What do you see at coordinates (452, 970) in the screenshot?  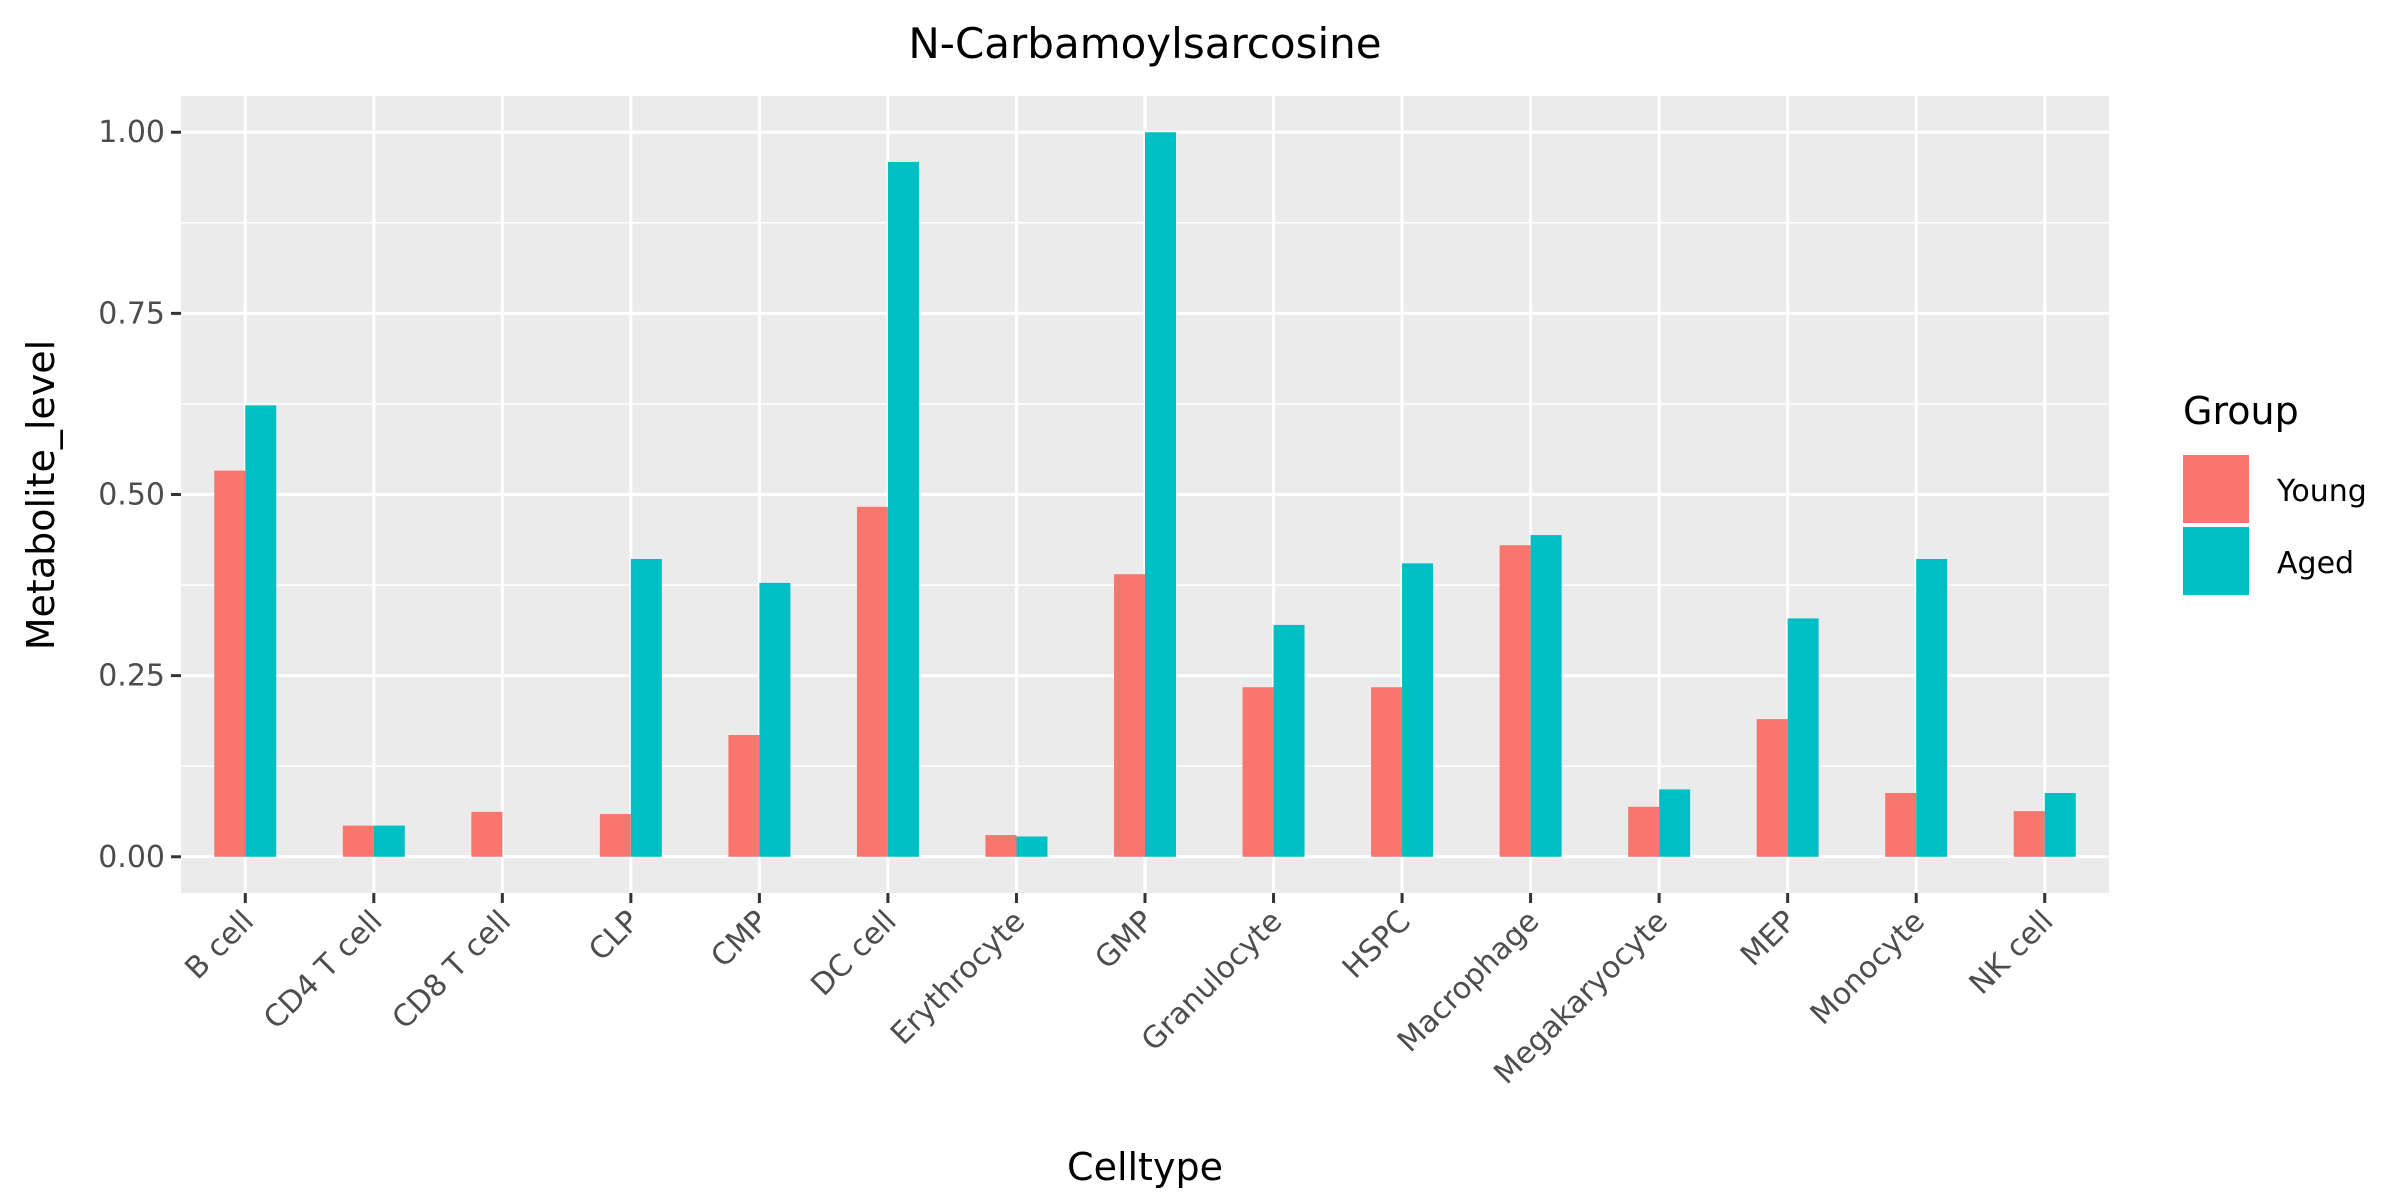 I see `x-tick-label: CD8 T cell` at bounding box center [452, 970].